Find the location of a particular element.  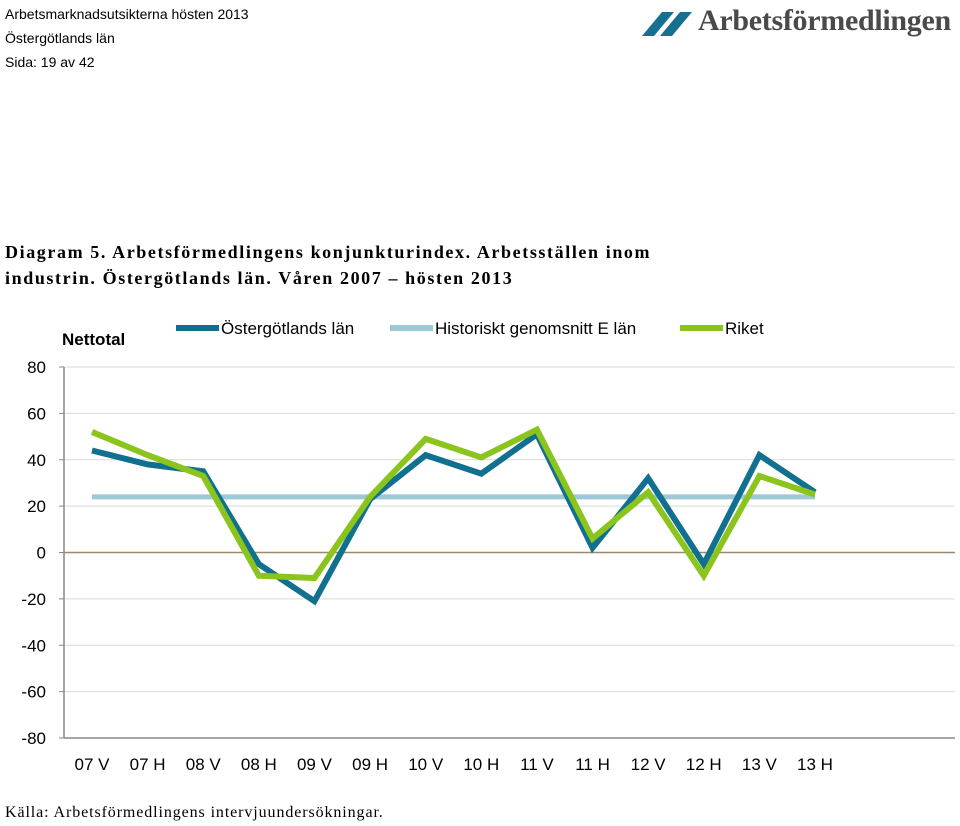

x-tick-label: 08 H is located at coordinates (259, 764).